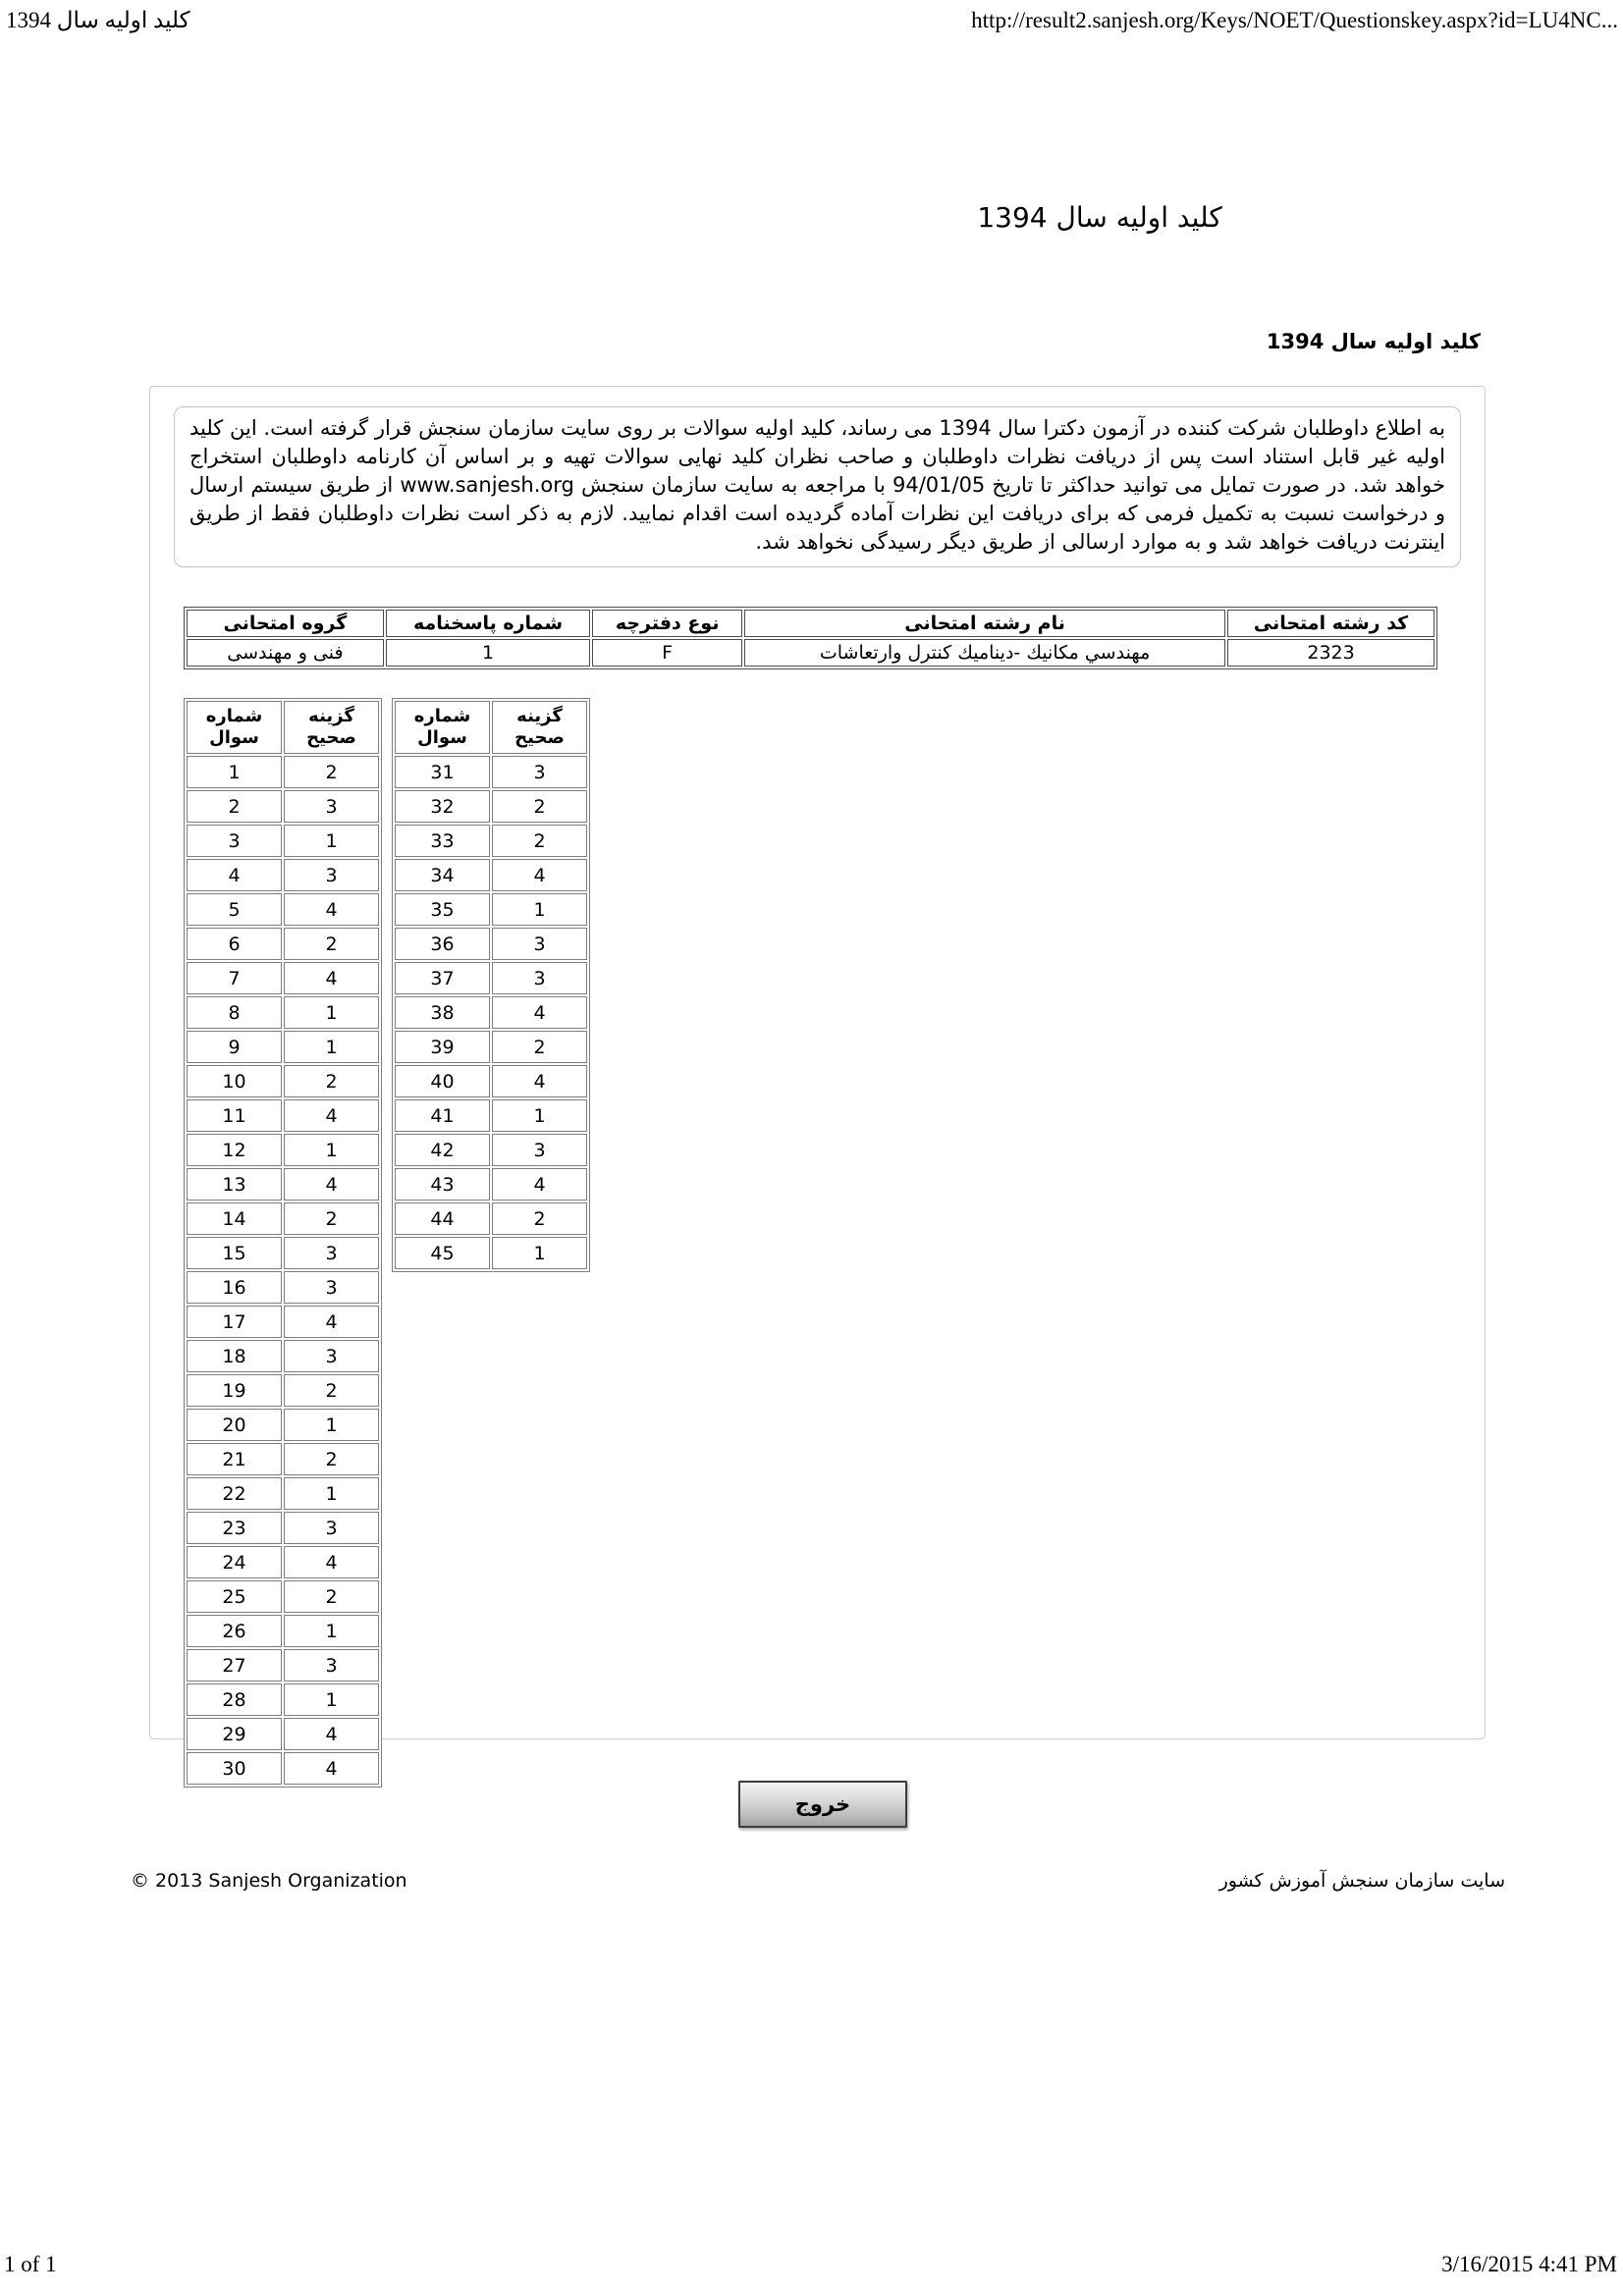  What do you see at coordinates (234, 1322) in the screenshot?
I see `question-number-cell: 17` at bounding box center [234, 1322].